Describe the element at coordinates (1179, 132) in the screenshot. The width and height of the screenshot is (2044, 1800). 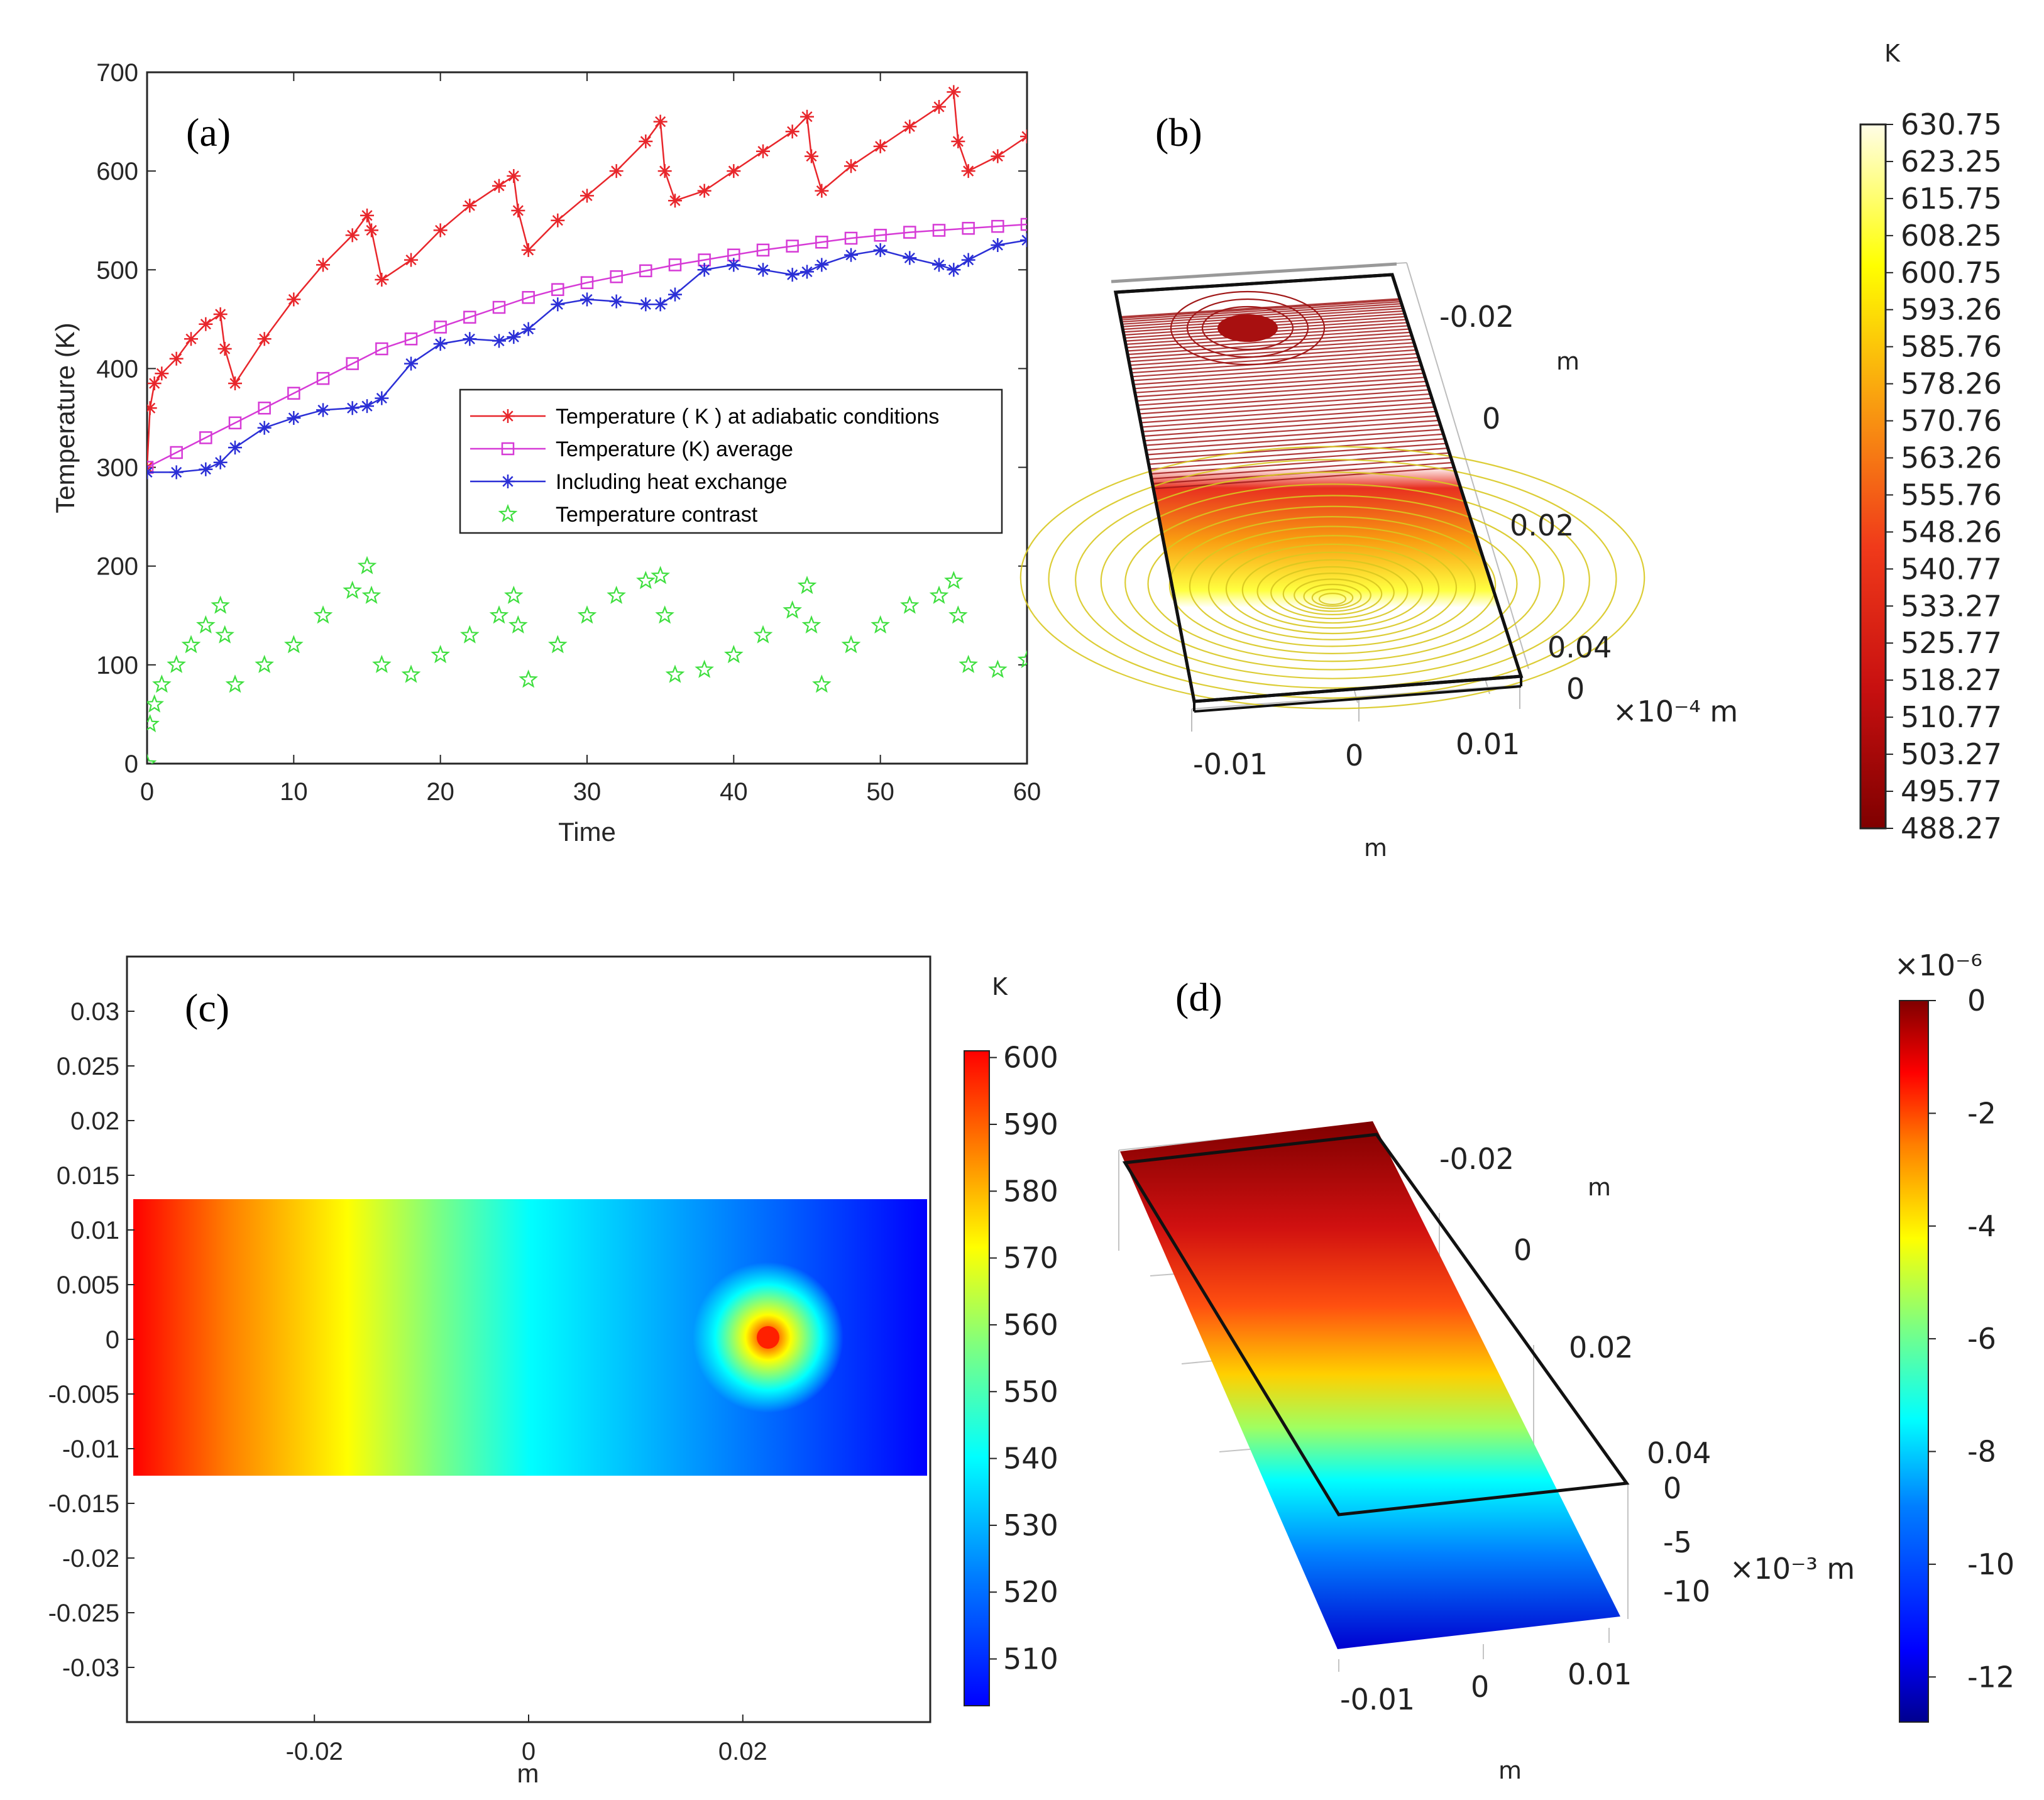
I see `panel-b-letter: (b)` at that location.